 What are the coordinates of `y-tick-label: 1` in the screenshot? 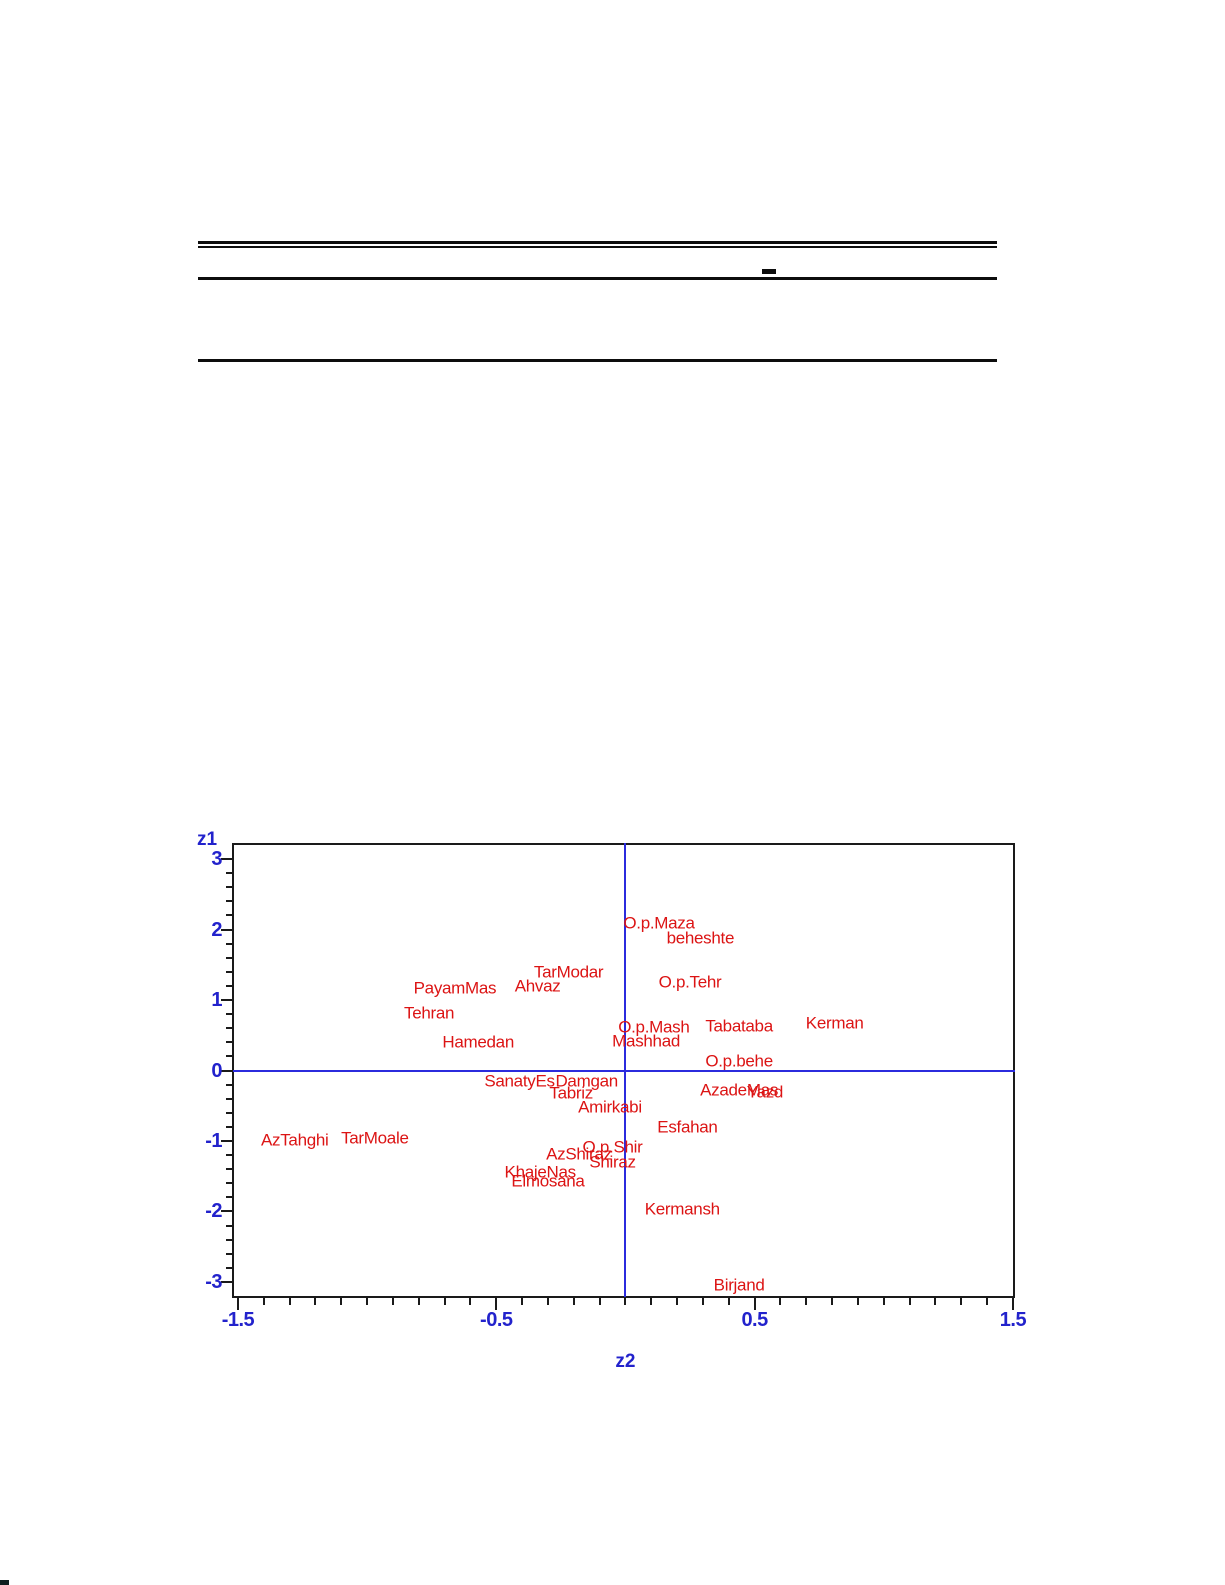 It's located at (216, 1000).